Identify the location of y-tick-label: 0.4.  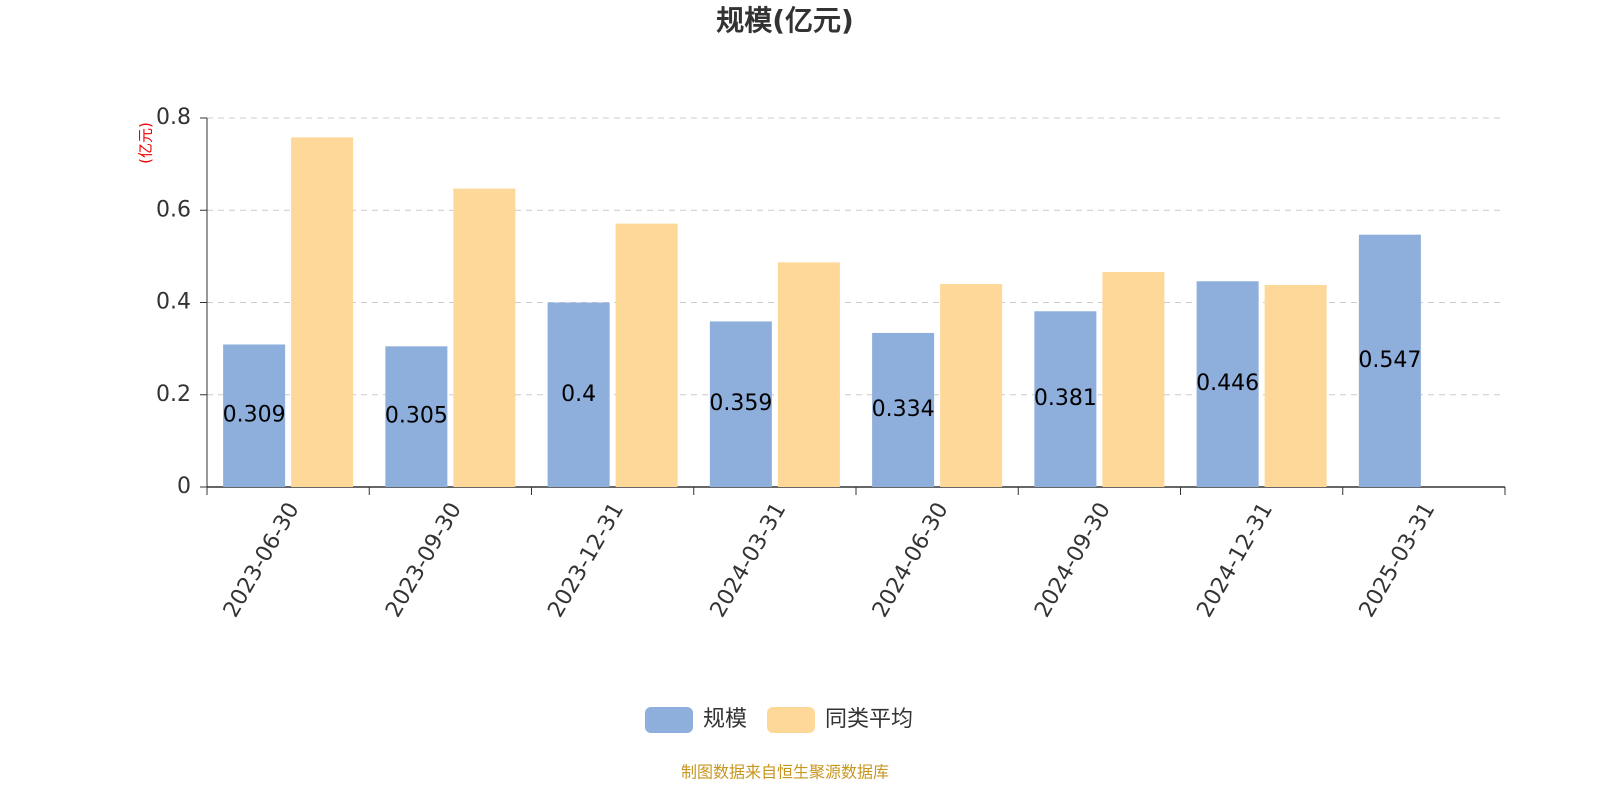
(173, 302).